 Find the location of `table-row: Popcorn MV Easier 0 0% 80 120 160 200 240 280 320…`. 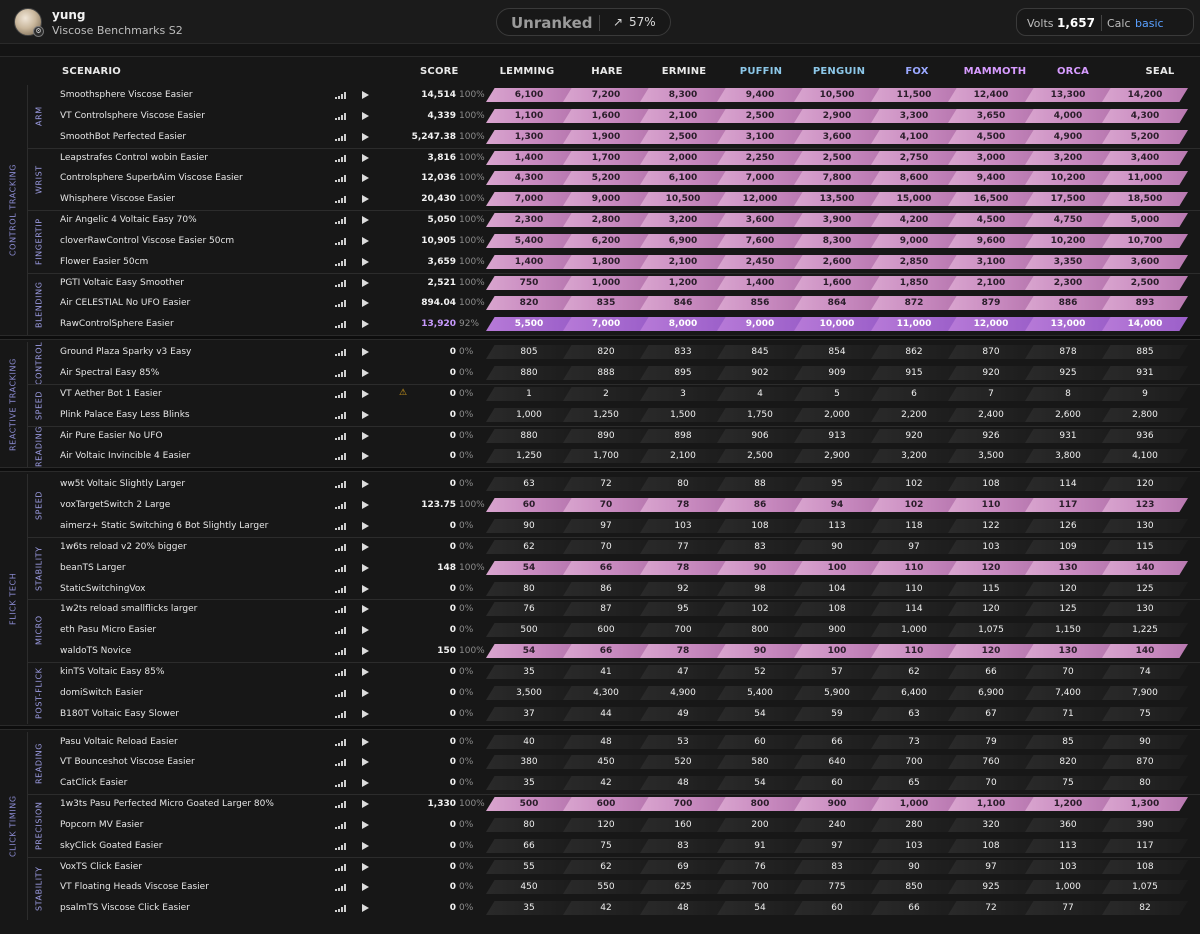

table-row: Popcorn MV Easier 0 0% 80 120 160 200 240 280 320… is located at coordinates (628, 825).